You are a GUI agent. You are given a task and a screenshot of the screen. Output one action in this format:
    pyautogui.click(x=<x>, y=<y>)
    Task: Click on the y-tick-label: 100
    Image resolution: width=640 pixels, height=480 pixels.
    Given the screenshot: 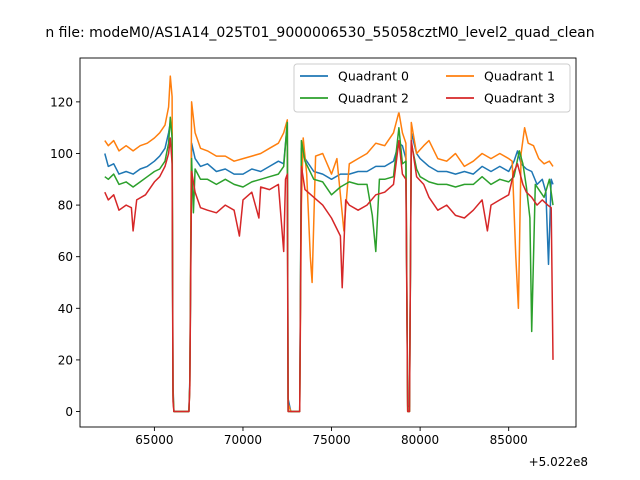 What is the action you would take?
    pyautogui.click(x=61, y=154)
    